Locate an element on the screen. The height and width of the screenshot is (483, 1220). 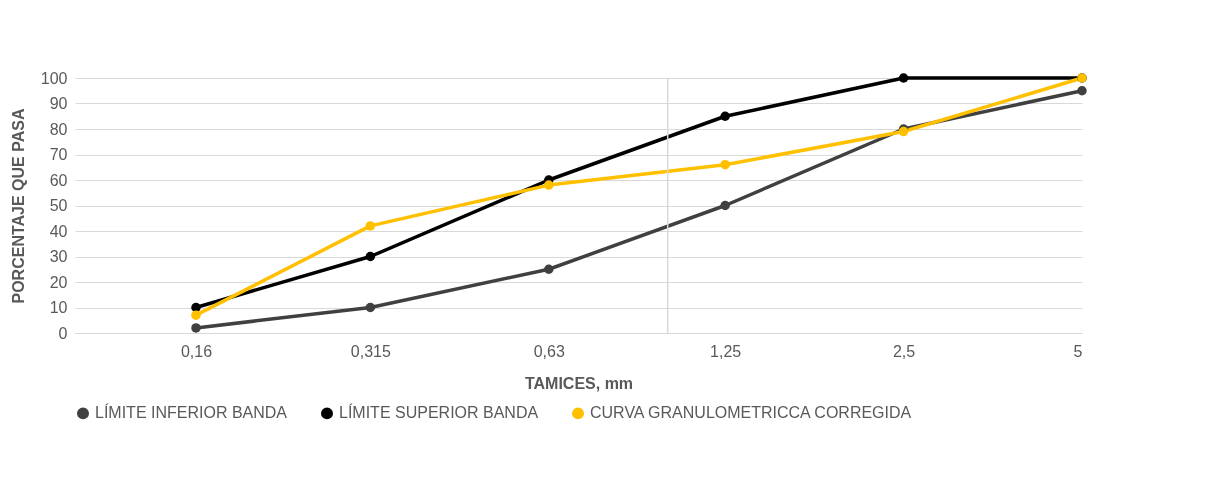
x-tick-label: 0,63 is located at coordinates (549, 351).